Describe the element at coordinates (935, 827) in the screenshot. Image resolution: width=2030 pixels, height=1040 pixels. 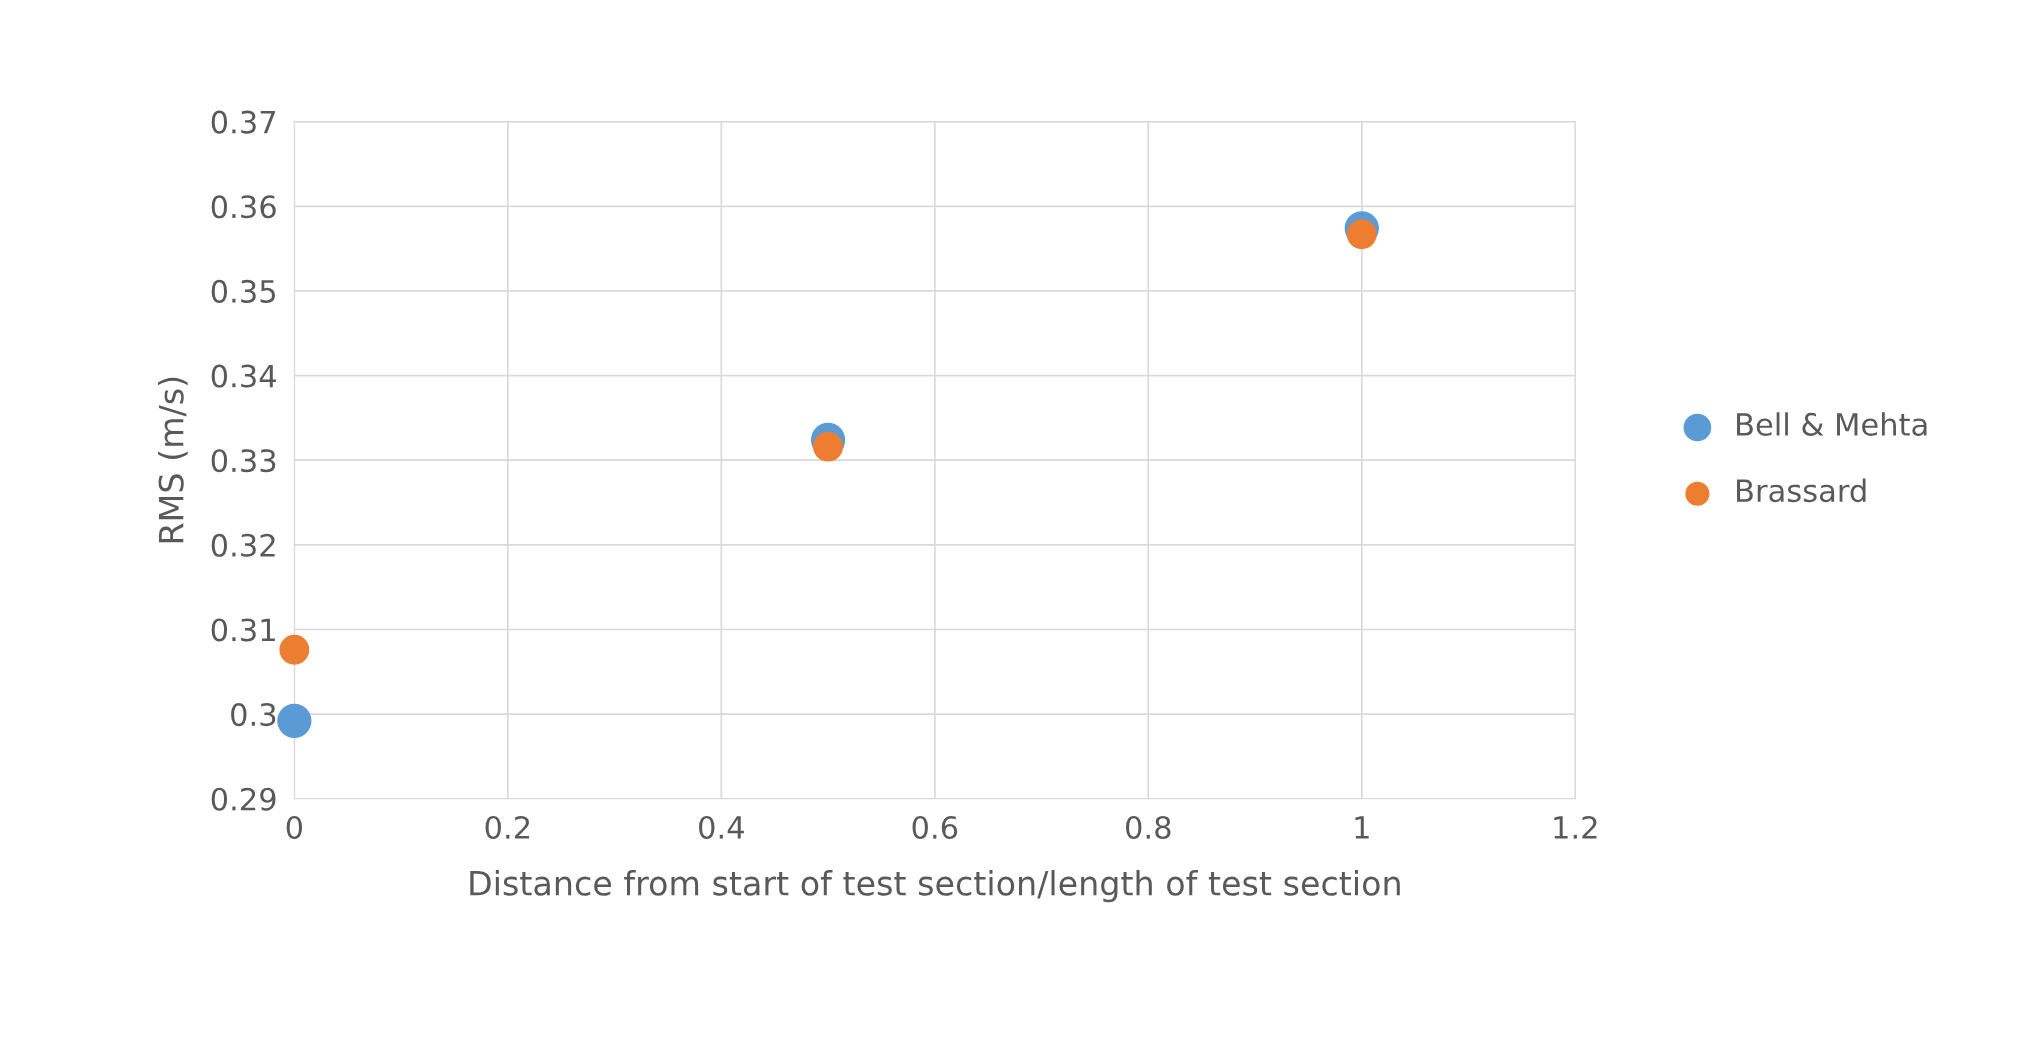
I see `x-tick-label: 0.6` at that location.